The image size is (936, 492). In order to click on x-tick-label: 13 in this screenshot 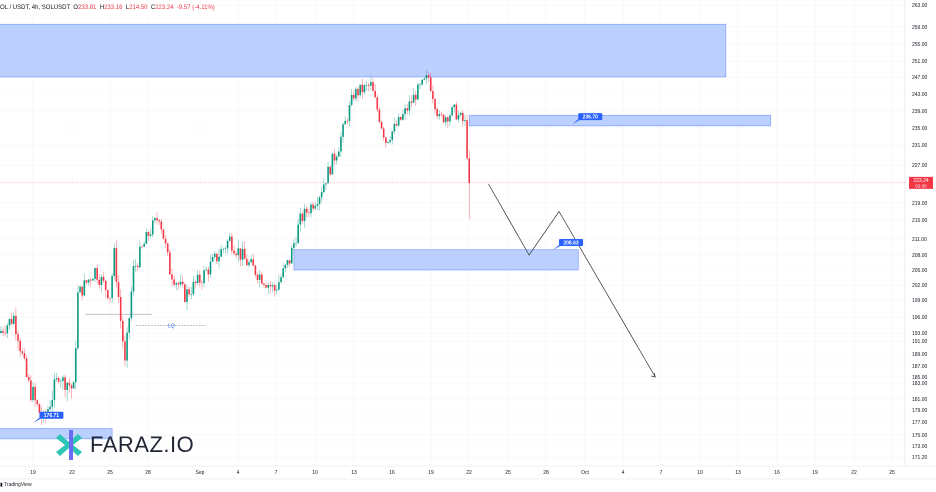, I will do `click(354, 473)`.